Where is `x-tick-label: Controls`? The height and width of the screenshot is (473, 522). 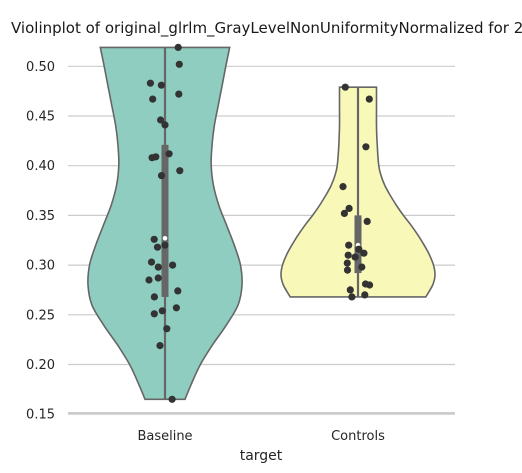
x-tick-label: Controls is located at coordinates (358, 436).